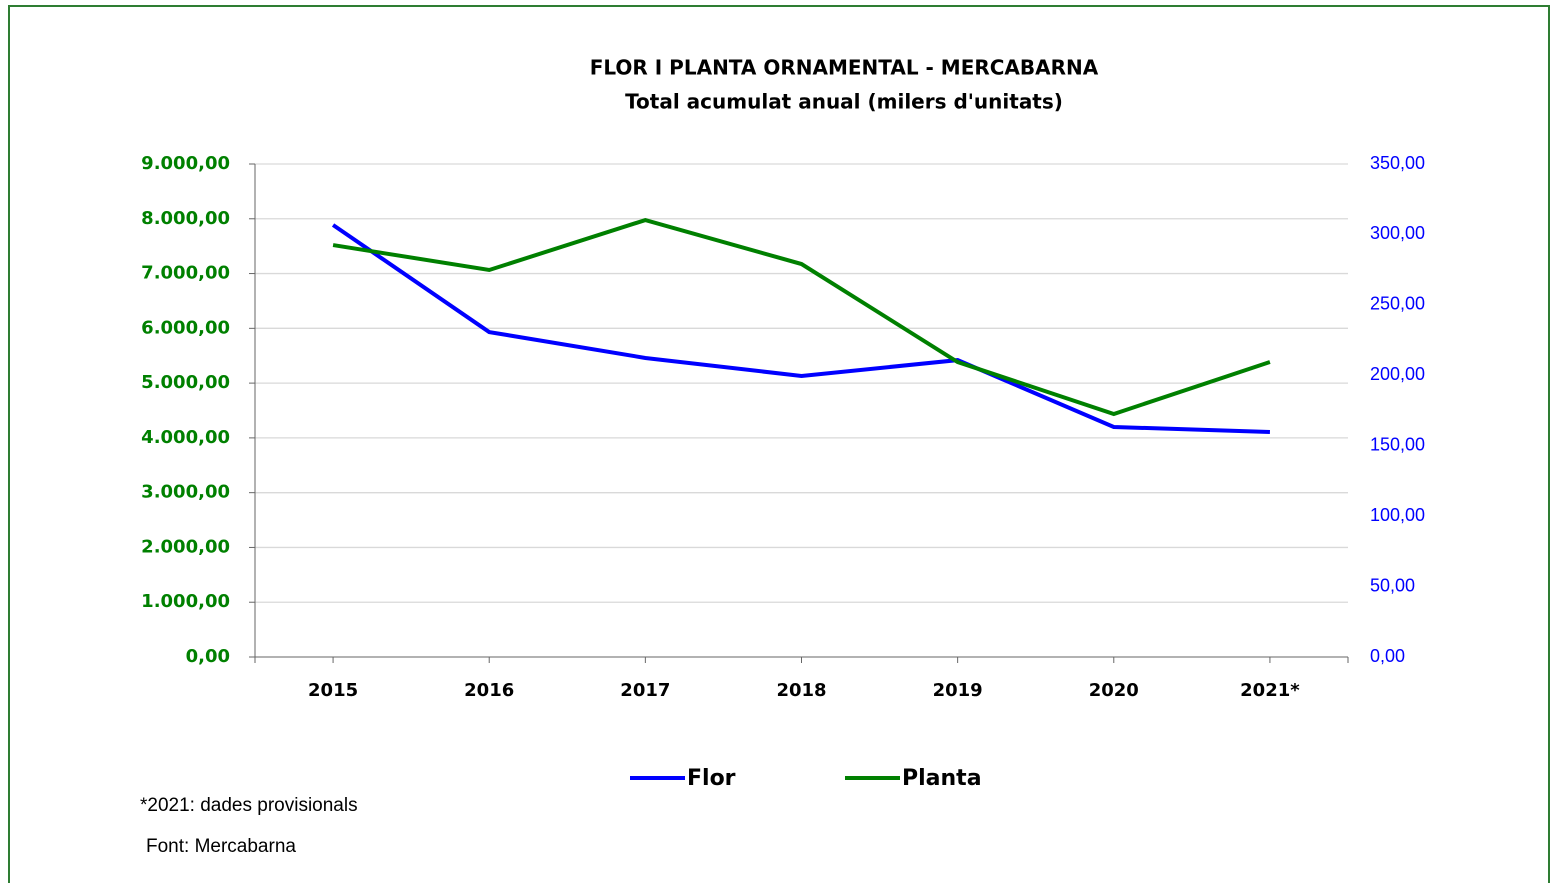 The width and height of the screenshot is (1550, 883). What do you see at coordinates (185, 273) in the screenshot?
I see `y-tick-label: 7.000,00` at bounding box center [185, 273].